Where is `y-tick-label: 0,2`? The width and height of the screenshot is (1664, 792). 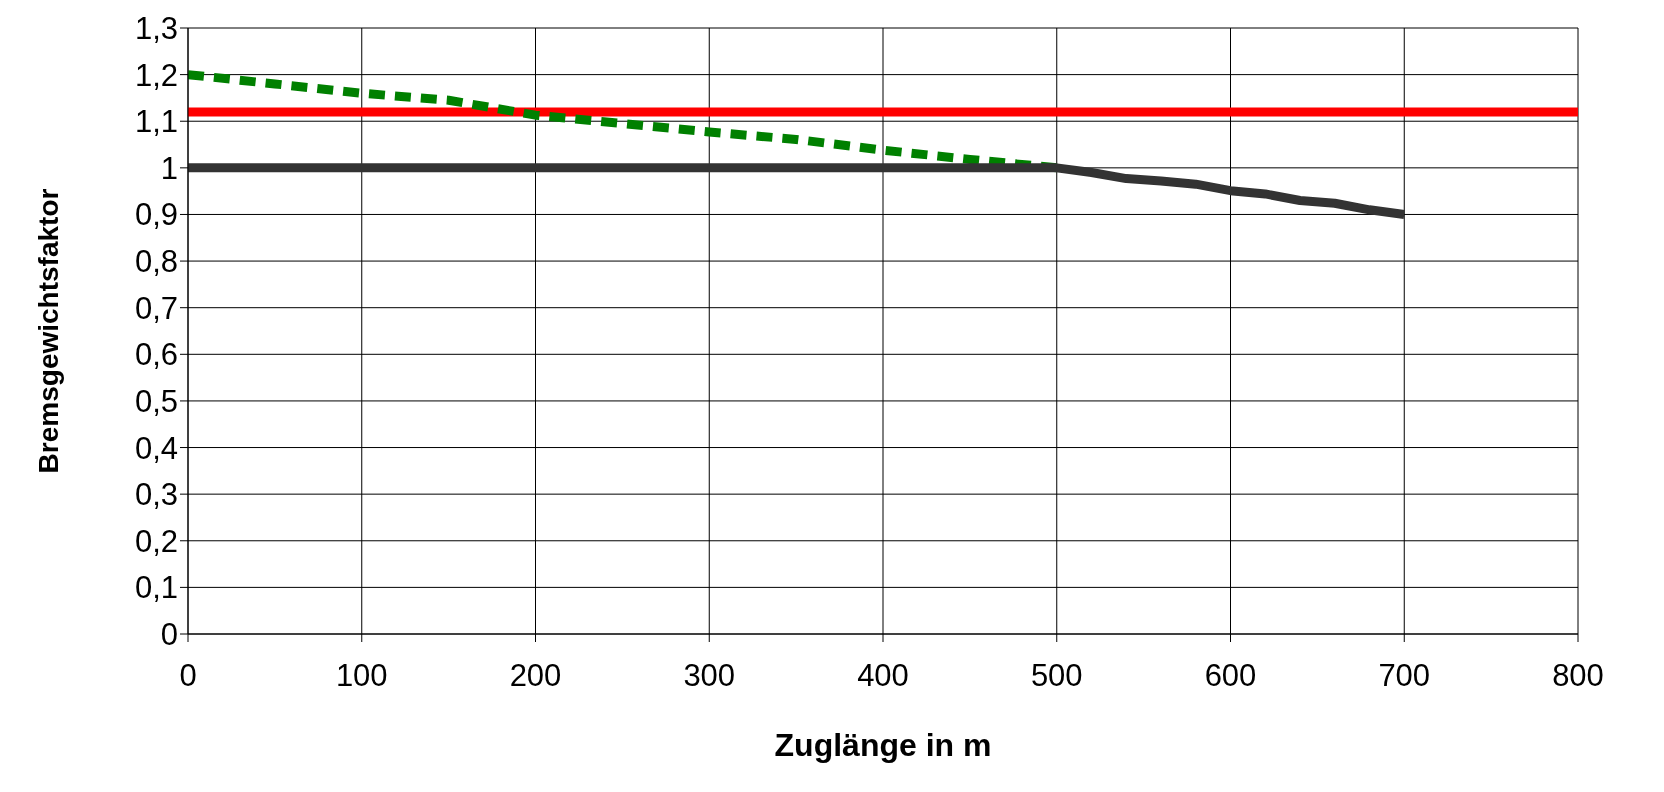
y-tick-label: 0,2 is located at coordinates (156, 541).